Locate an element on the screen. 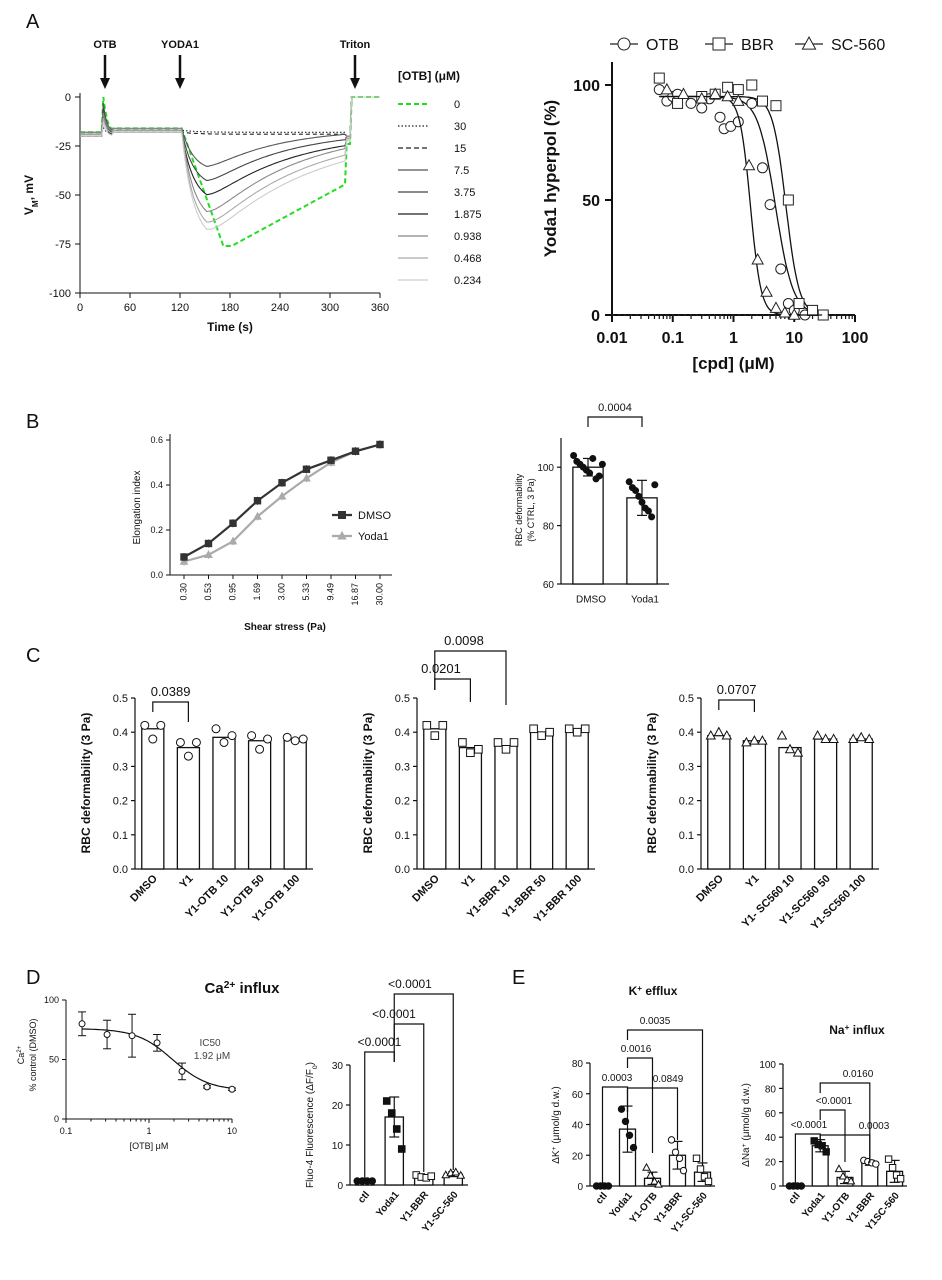  panel-label-a: A is located at coordinates (33, 22).